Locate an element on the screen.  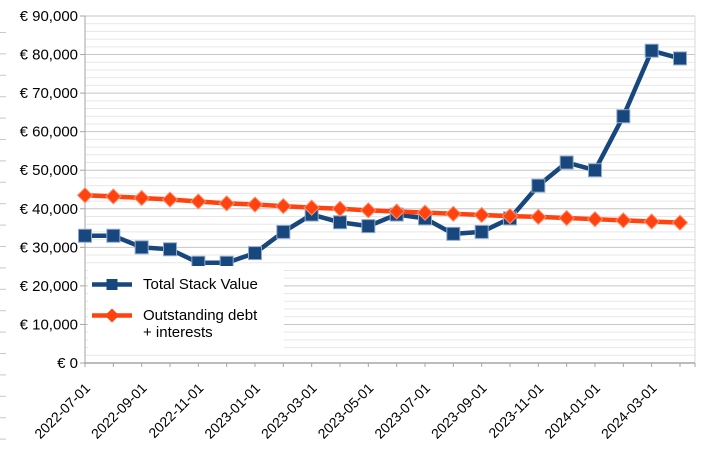
x-tick-label: 2024-01-01 is located at coordinates (572, 411).